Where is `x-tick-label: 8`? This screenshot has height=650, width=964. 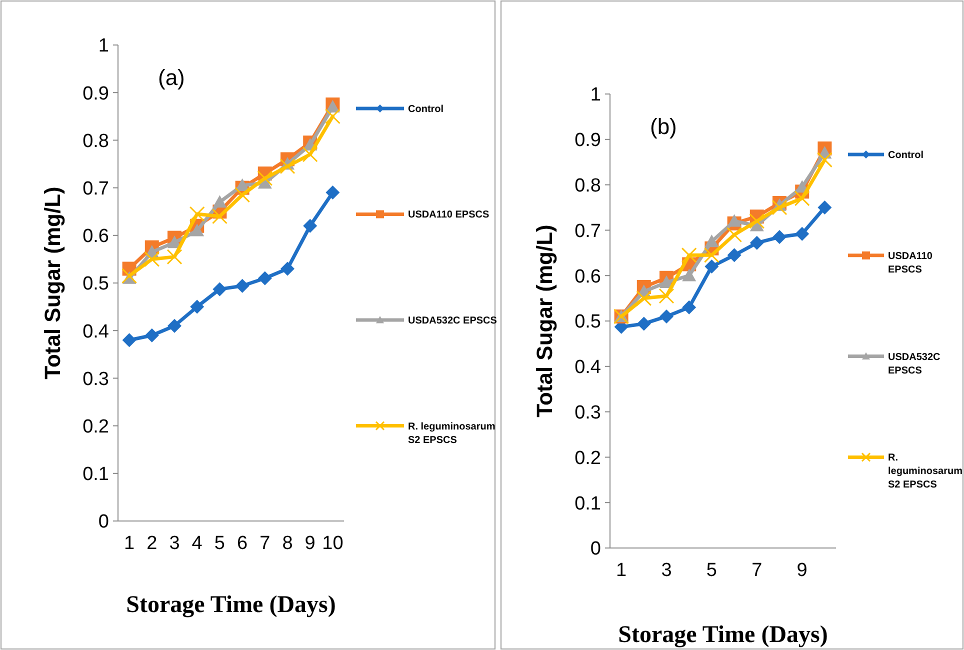 x-tick-label: 8 is located at coordinates (287, 543).